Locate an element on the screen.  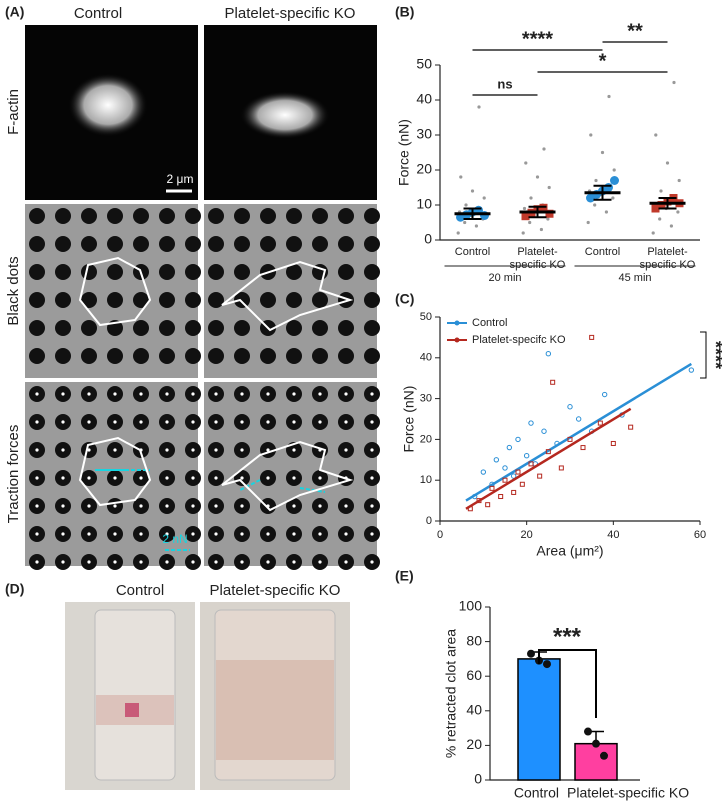
cell-outline is located at coordinates (287, 296).